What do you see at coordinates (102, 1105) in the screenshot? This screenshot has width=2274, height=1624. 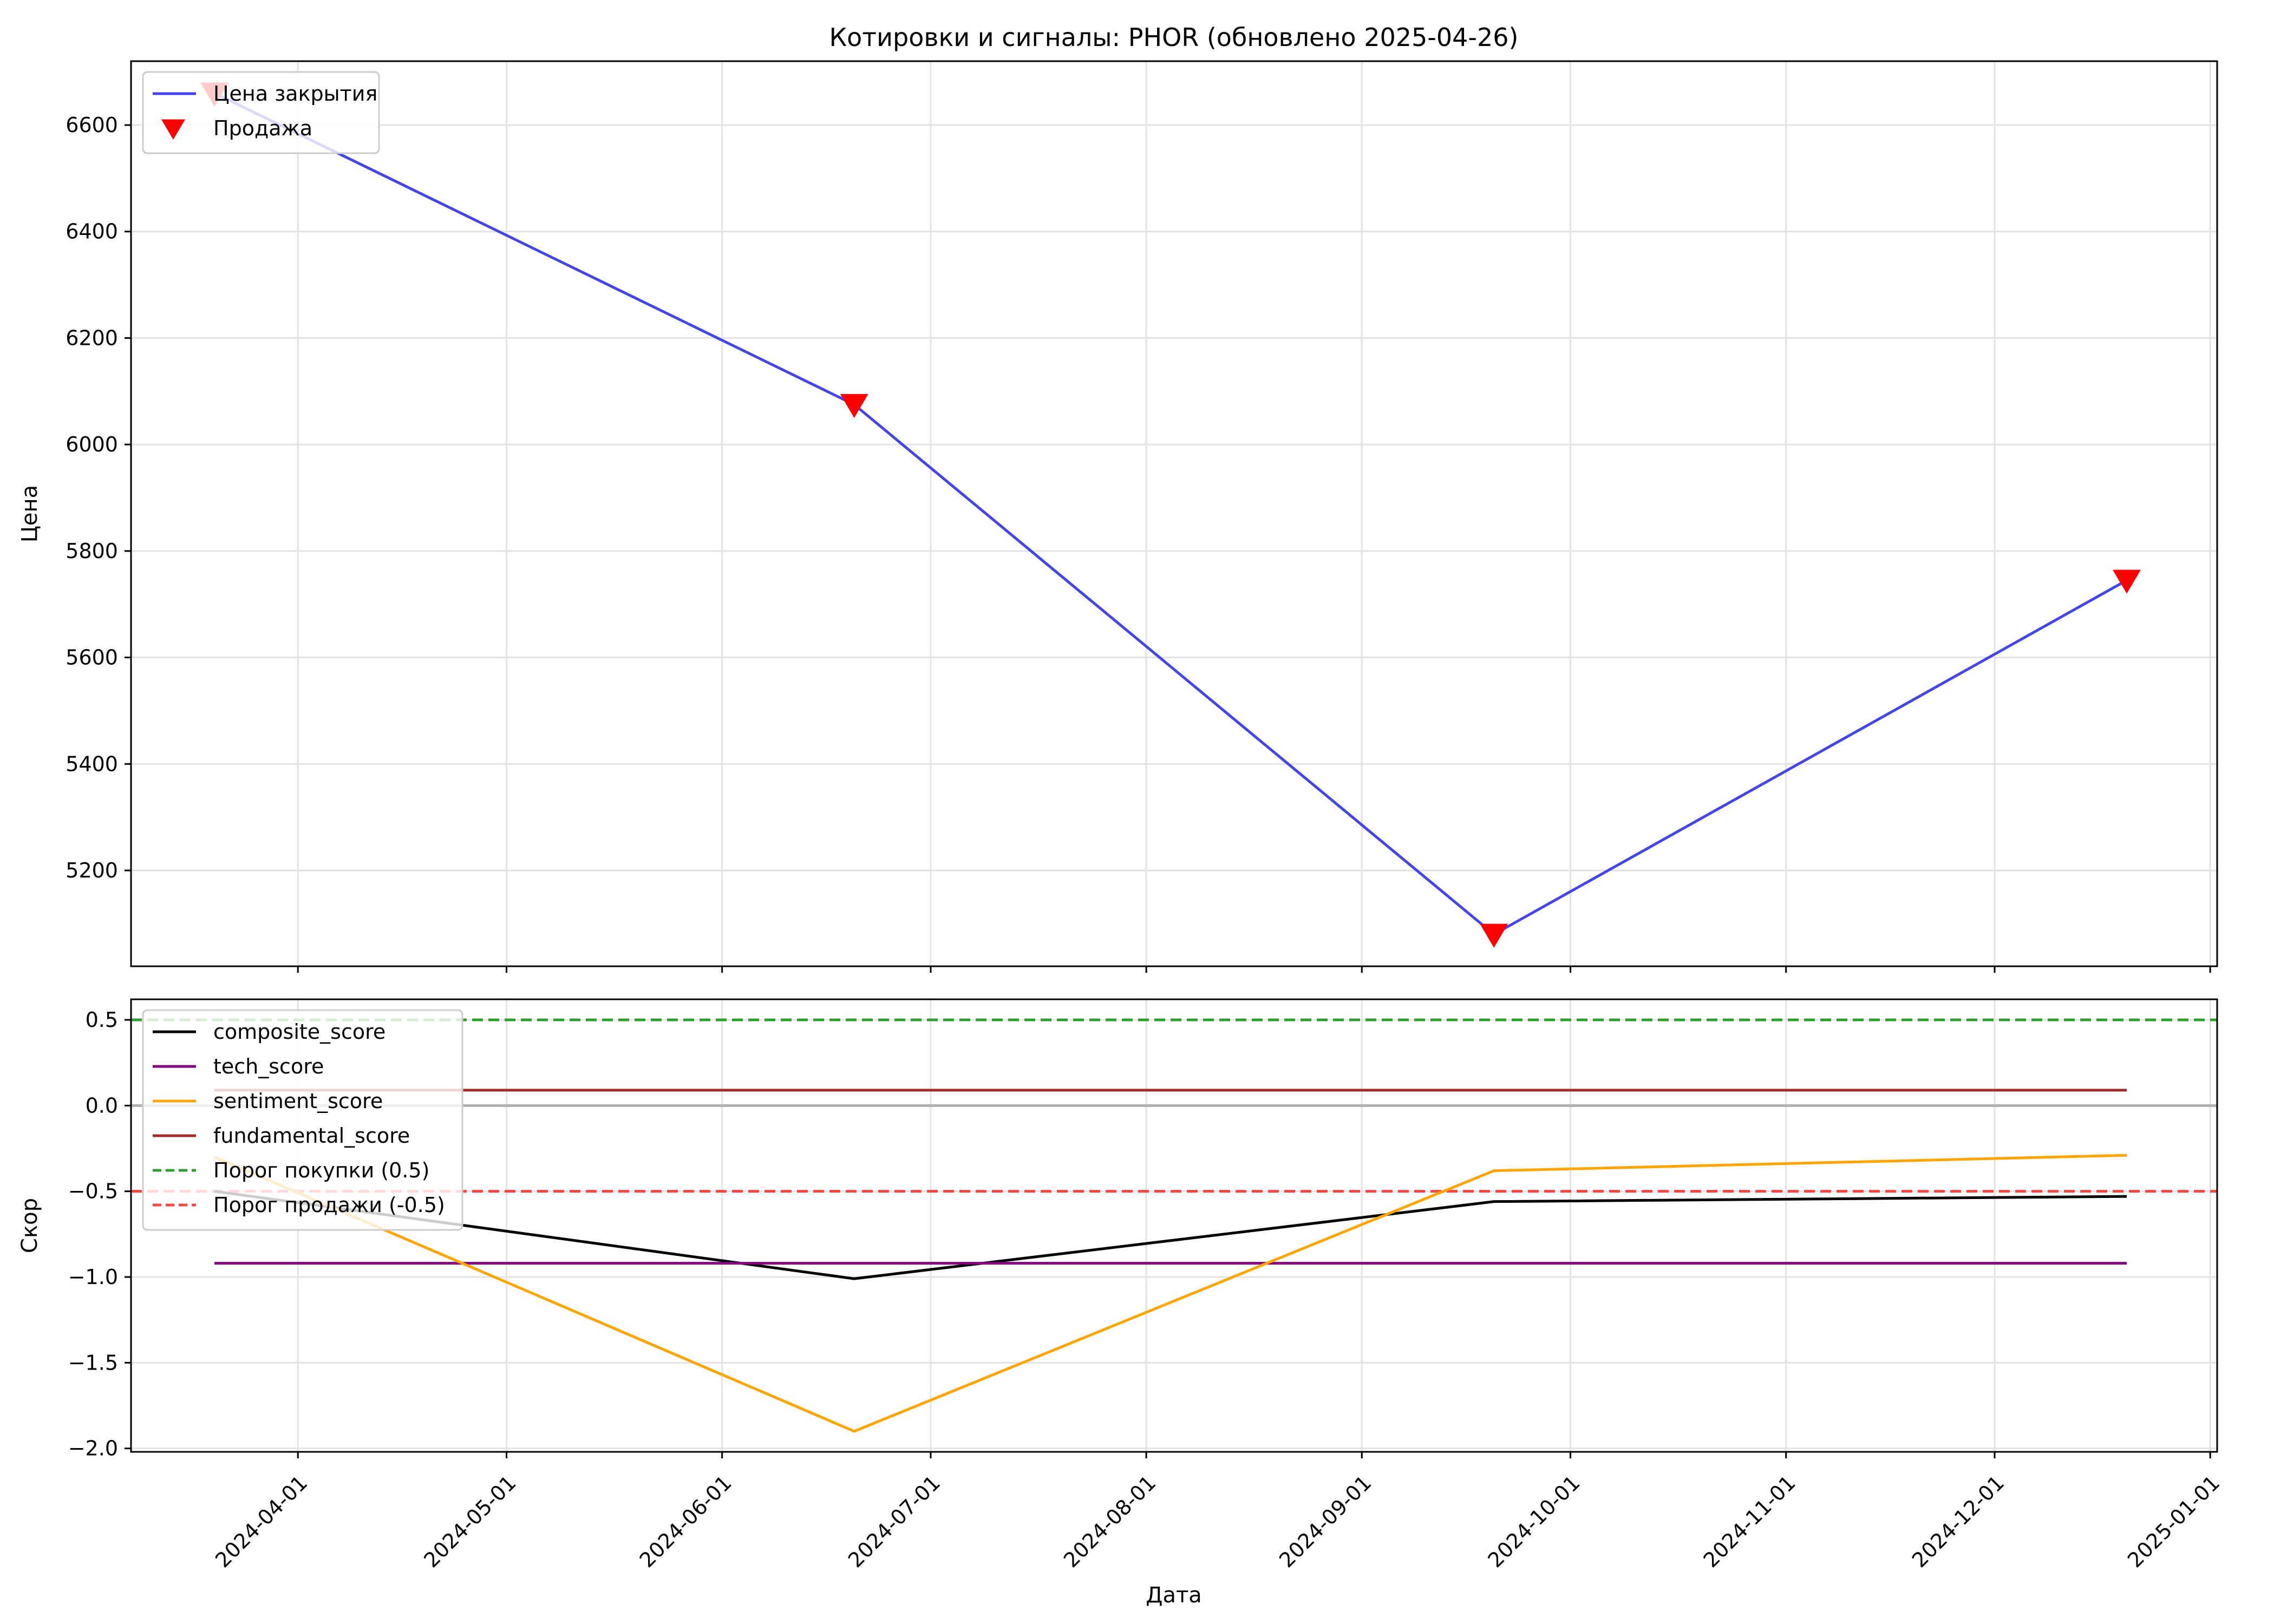 I see `y-tick-label: 0.0` at bounding box center [102, 1105].